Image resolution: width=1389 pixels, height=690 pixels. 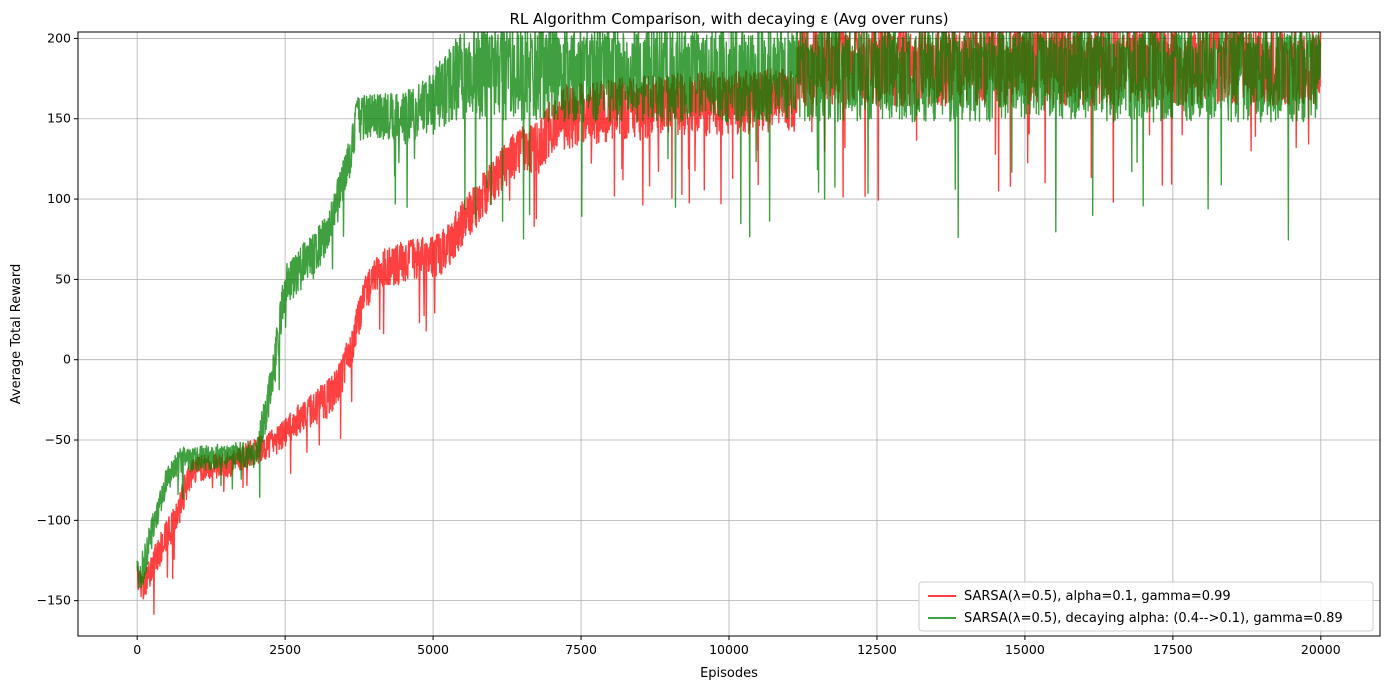 I want to click on x-tick-label: 7500, so click(x=581, y=649).